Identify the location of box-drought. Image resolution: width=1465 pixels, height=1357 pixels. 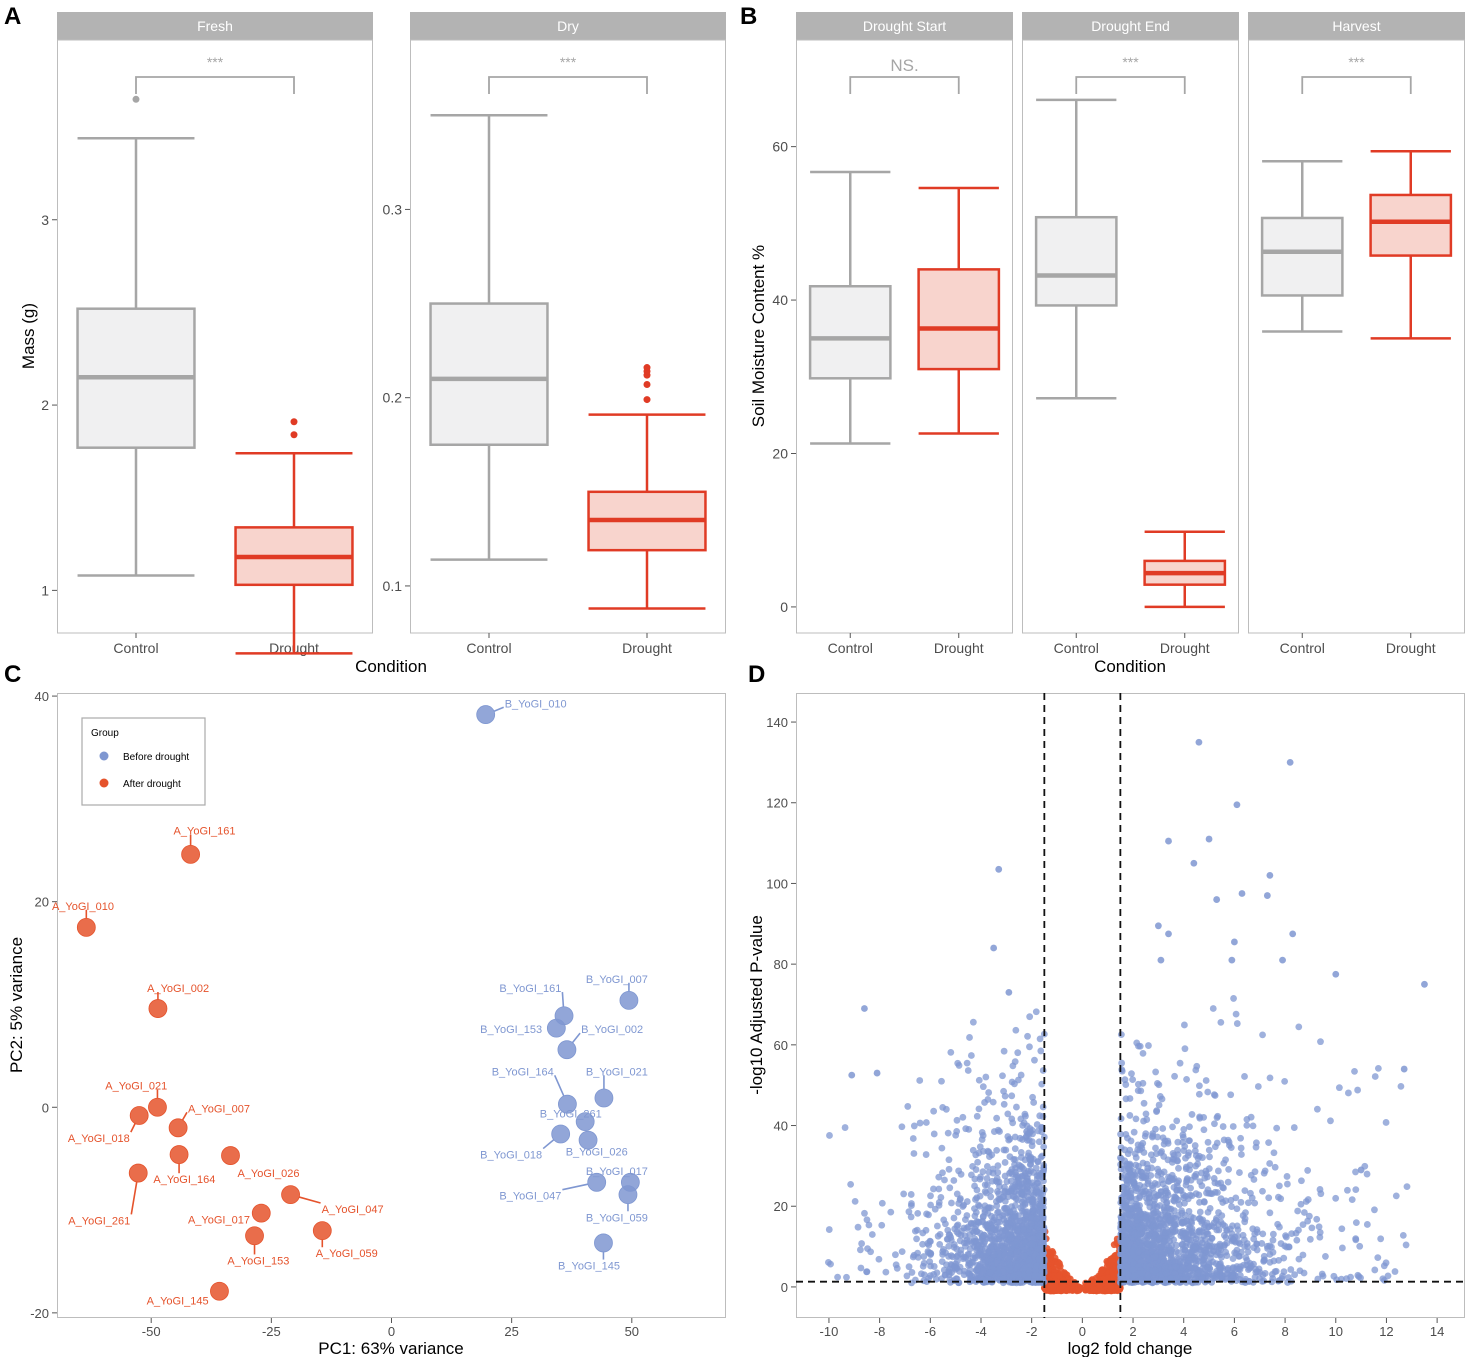
(1411, 244).